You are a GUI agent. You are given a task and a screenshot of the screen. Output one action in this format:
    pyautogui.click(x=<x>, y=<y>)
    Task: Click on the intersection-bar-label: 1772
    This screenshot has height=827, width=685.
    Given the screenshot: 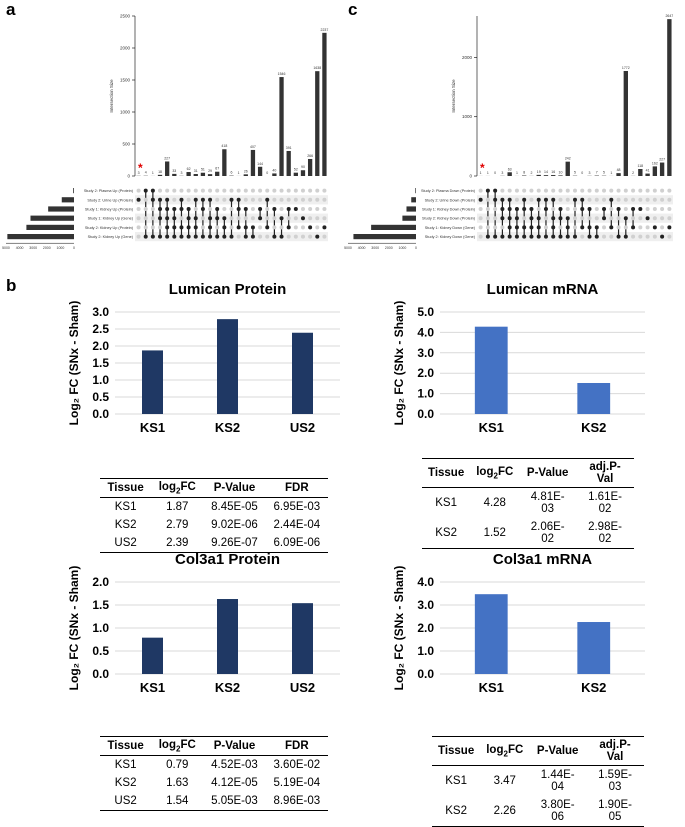 What is the action you would take?
    pyautogui.click(x=626, y=68)
    